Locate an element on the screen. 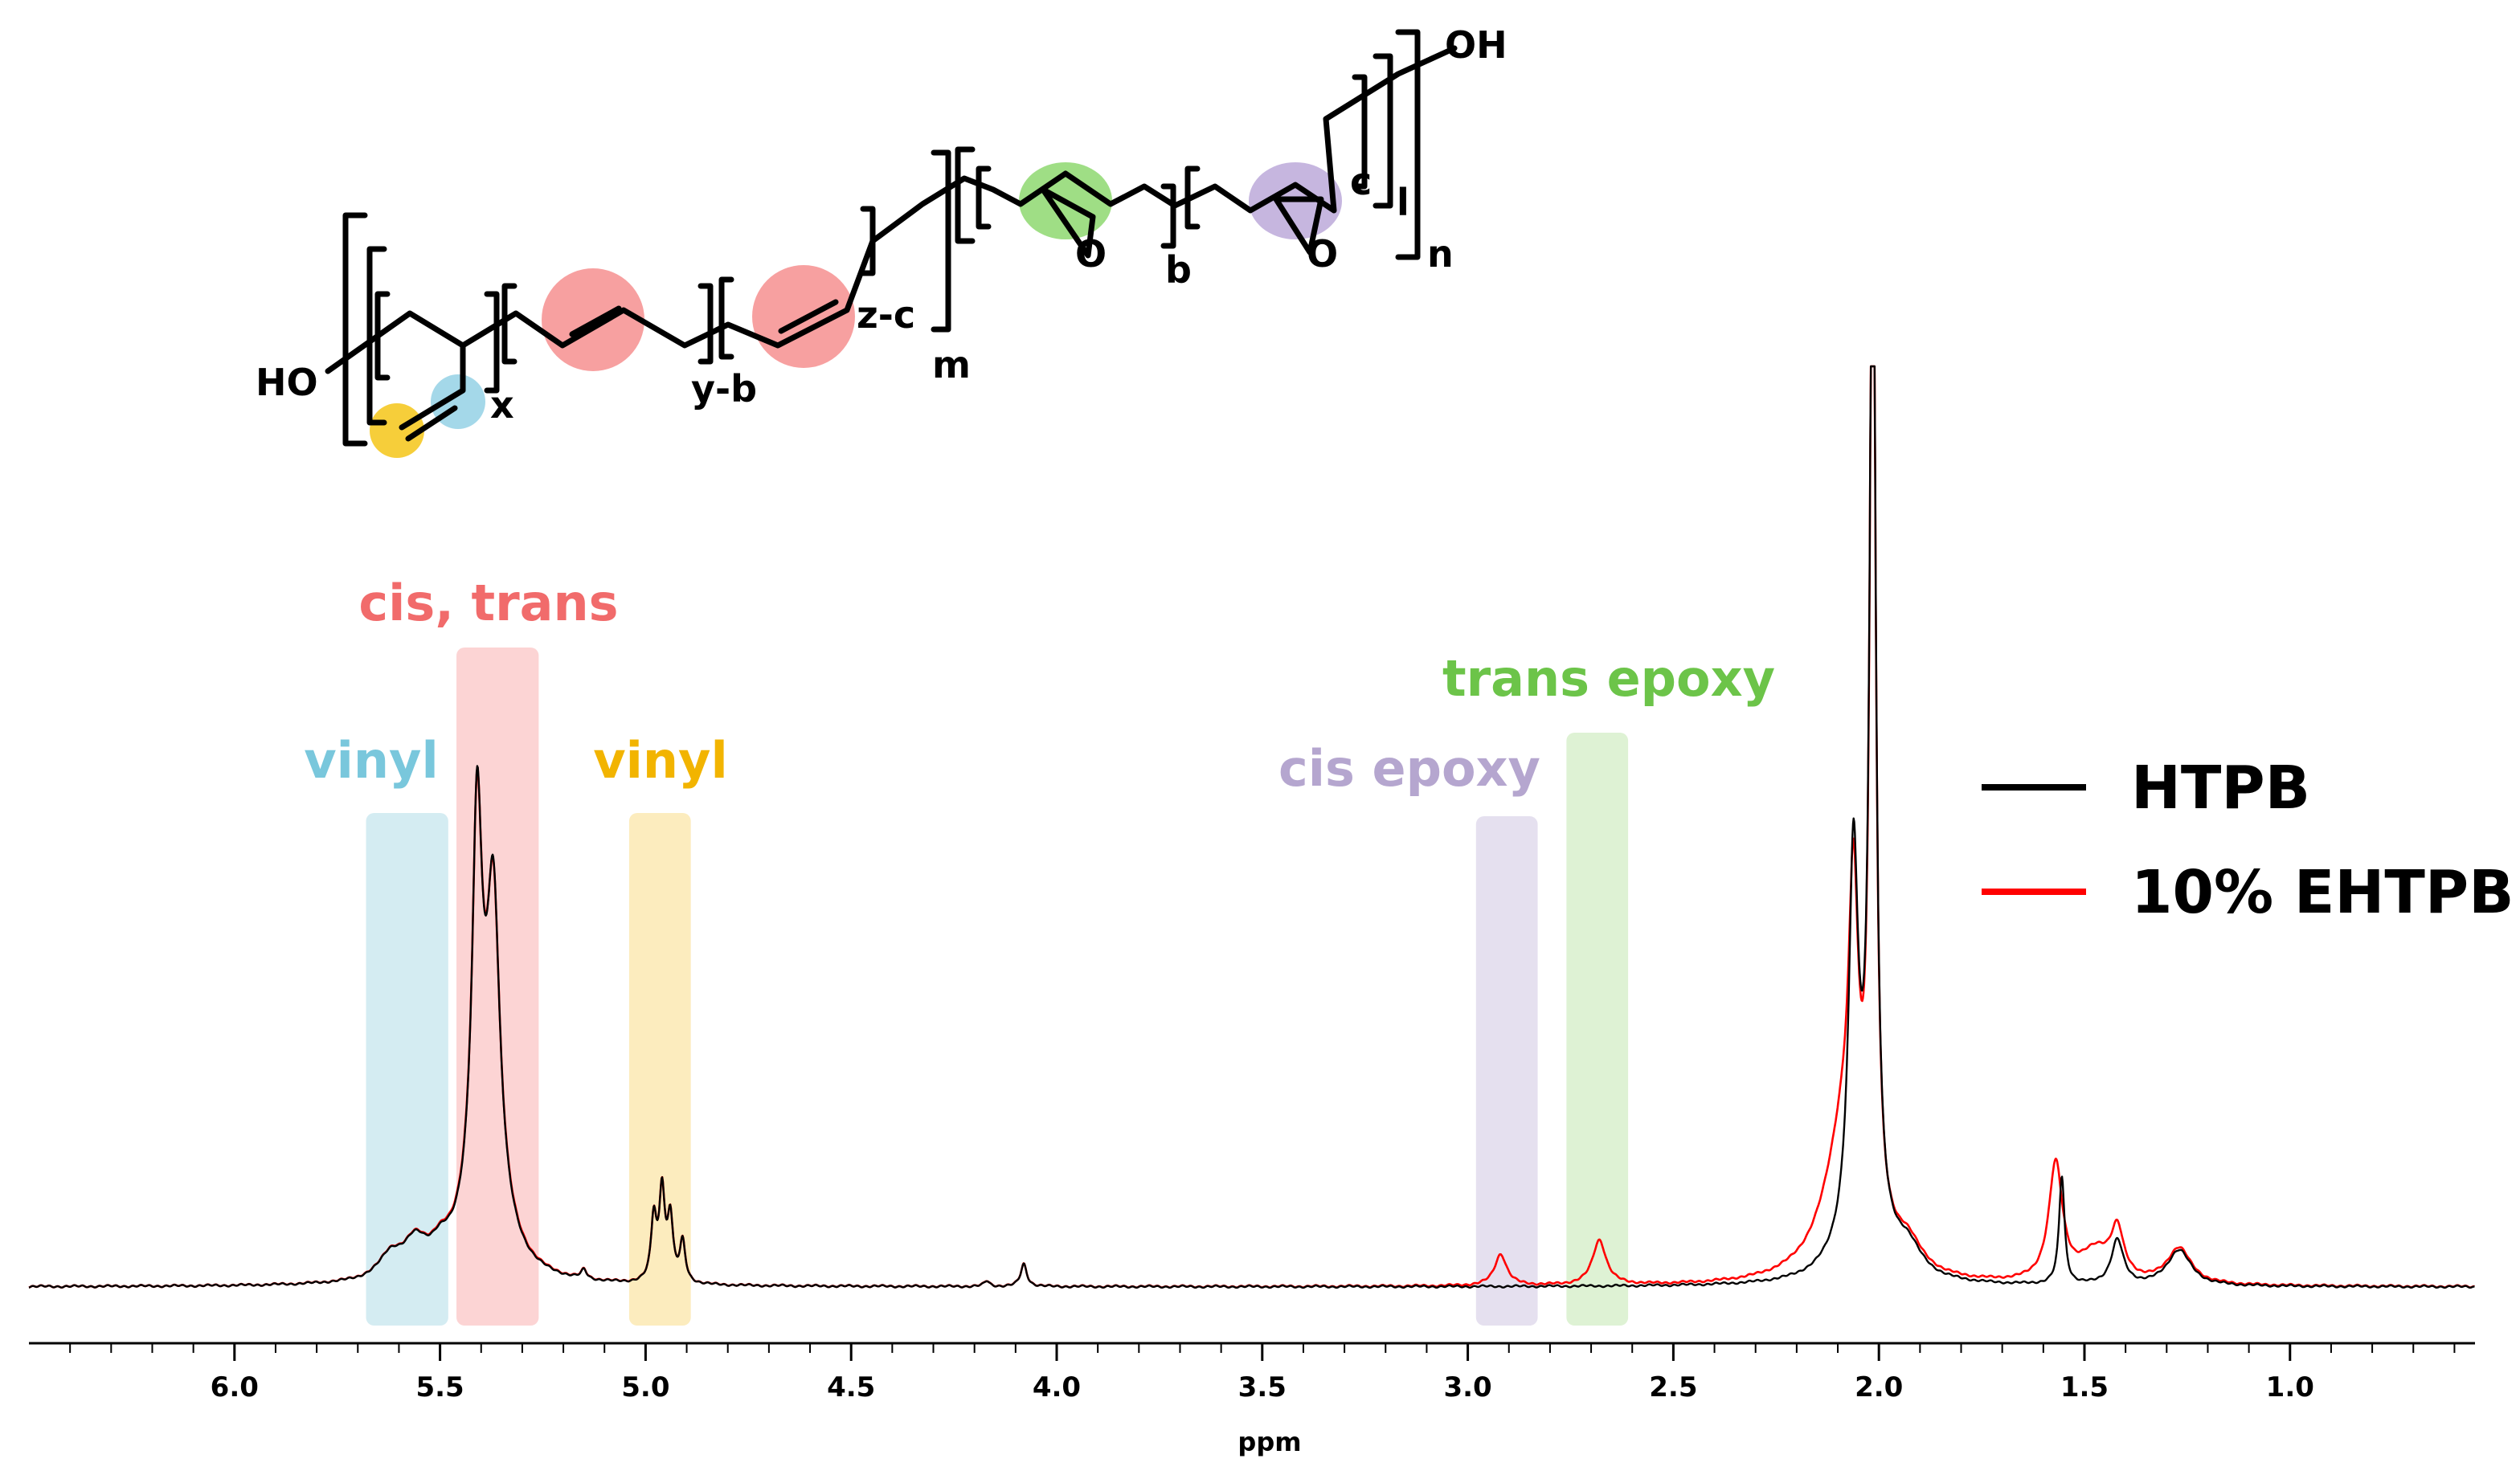 This screenshot has height=1479, width=2520. ehtpb-structure-diagram: HO OH x y-b z-c m b c l n O O is located at coordinates (882, 240).